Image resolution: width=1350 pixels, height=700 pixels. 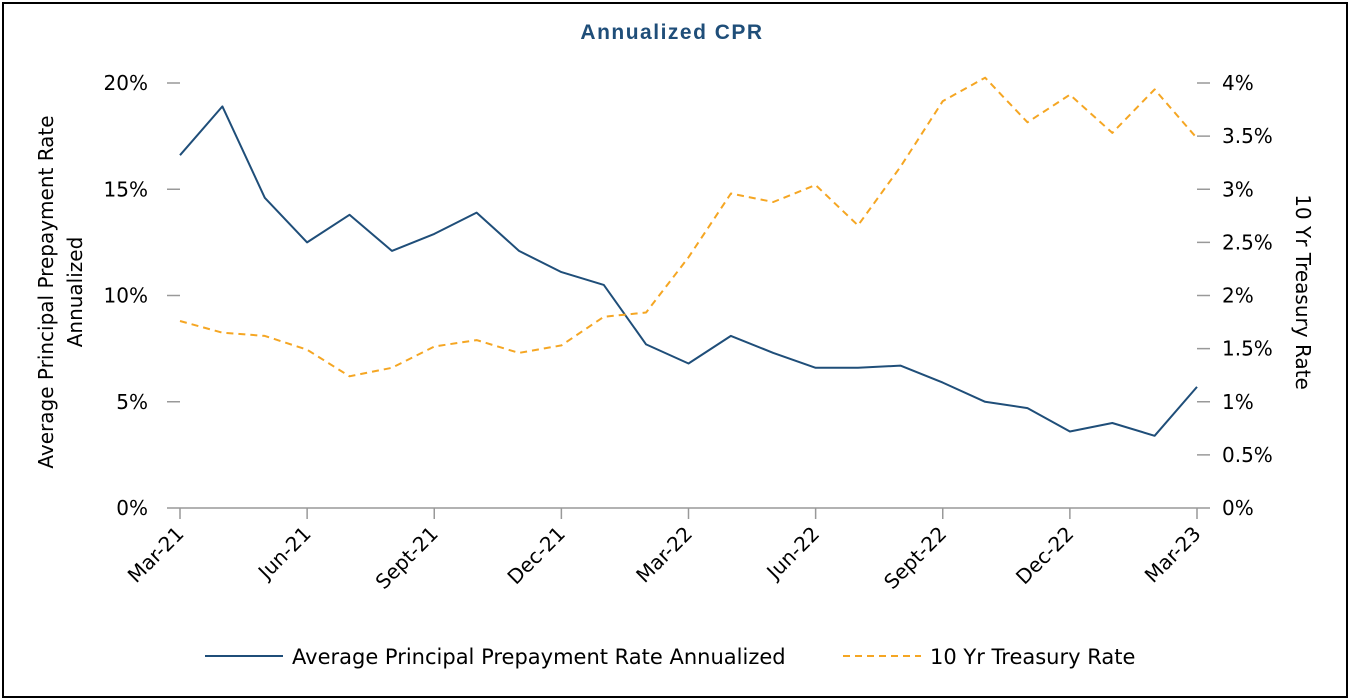 I want to click on x-tick-label: Sept-22, so click(x=915, y=558).